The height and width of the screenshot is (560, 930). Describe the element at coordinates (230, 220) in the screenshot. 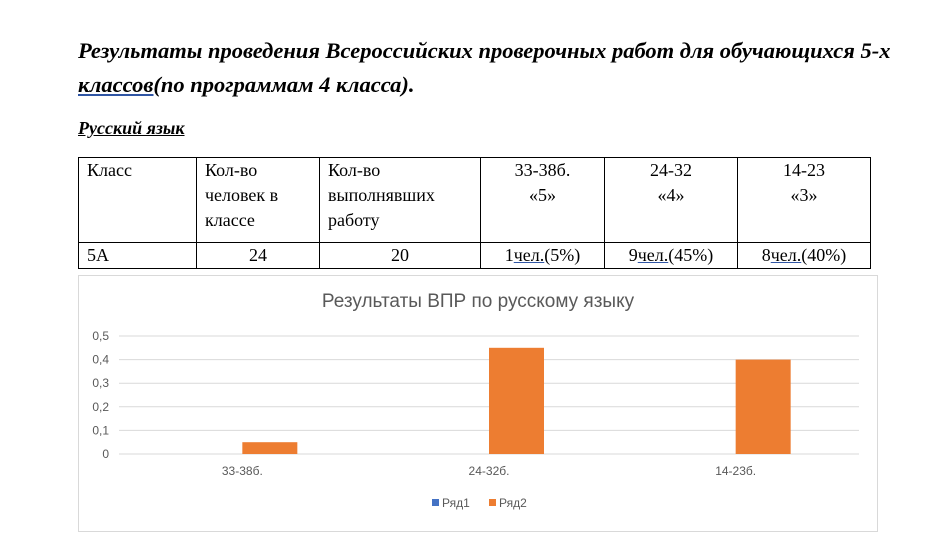

I see `header-line: классе` at that location.